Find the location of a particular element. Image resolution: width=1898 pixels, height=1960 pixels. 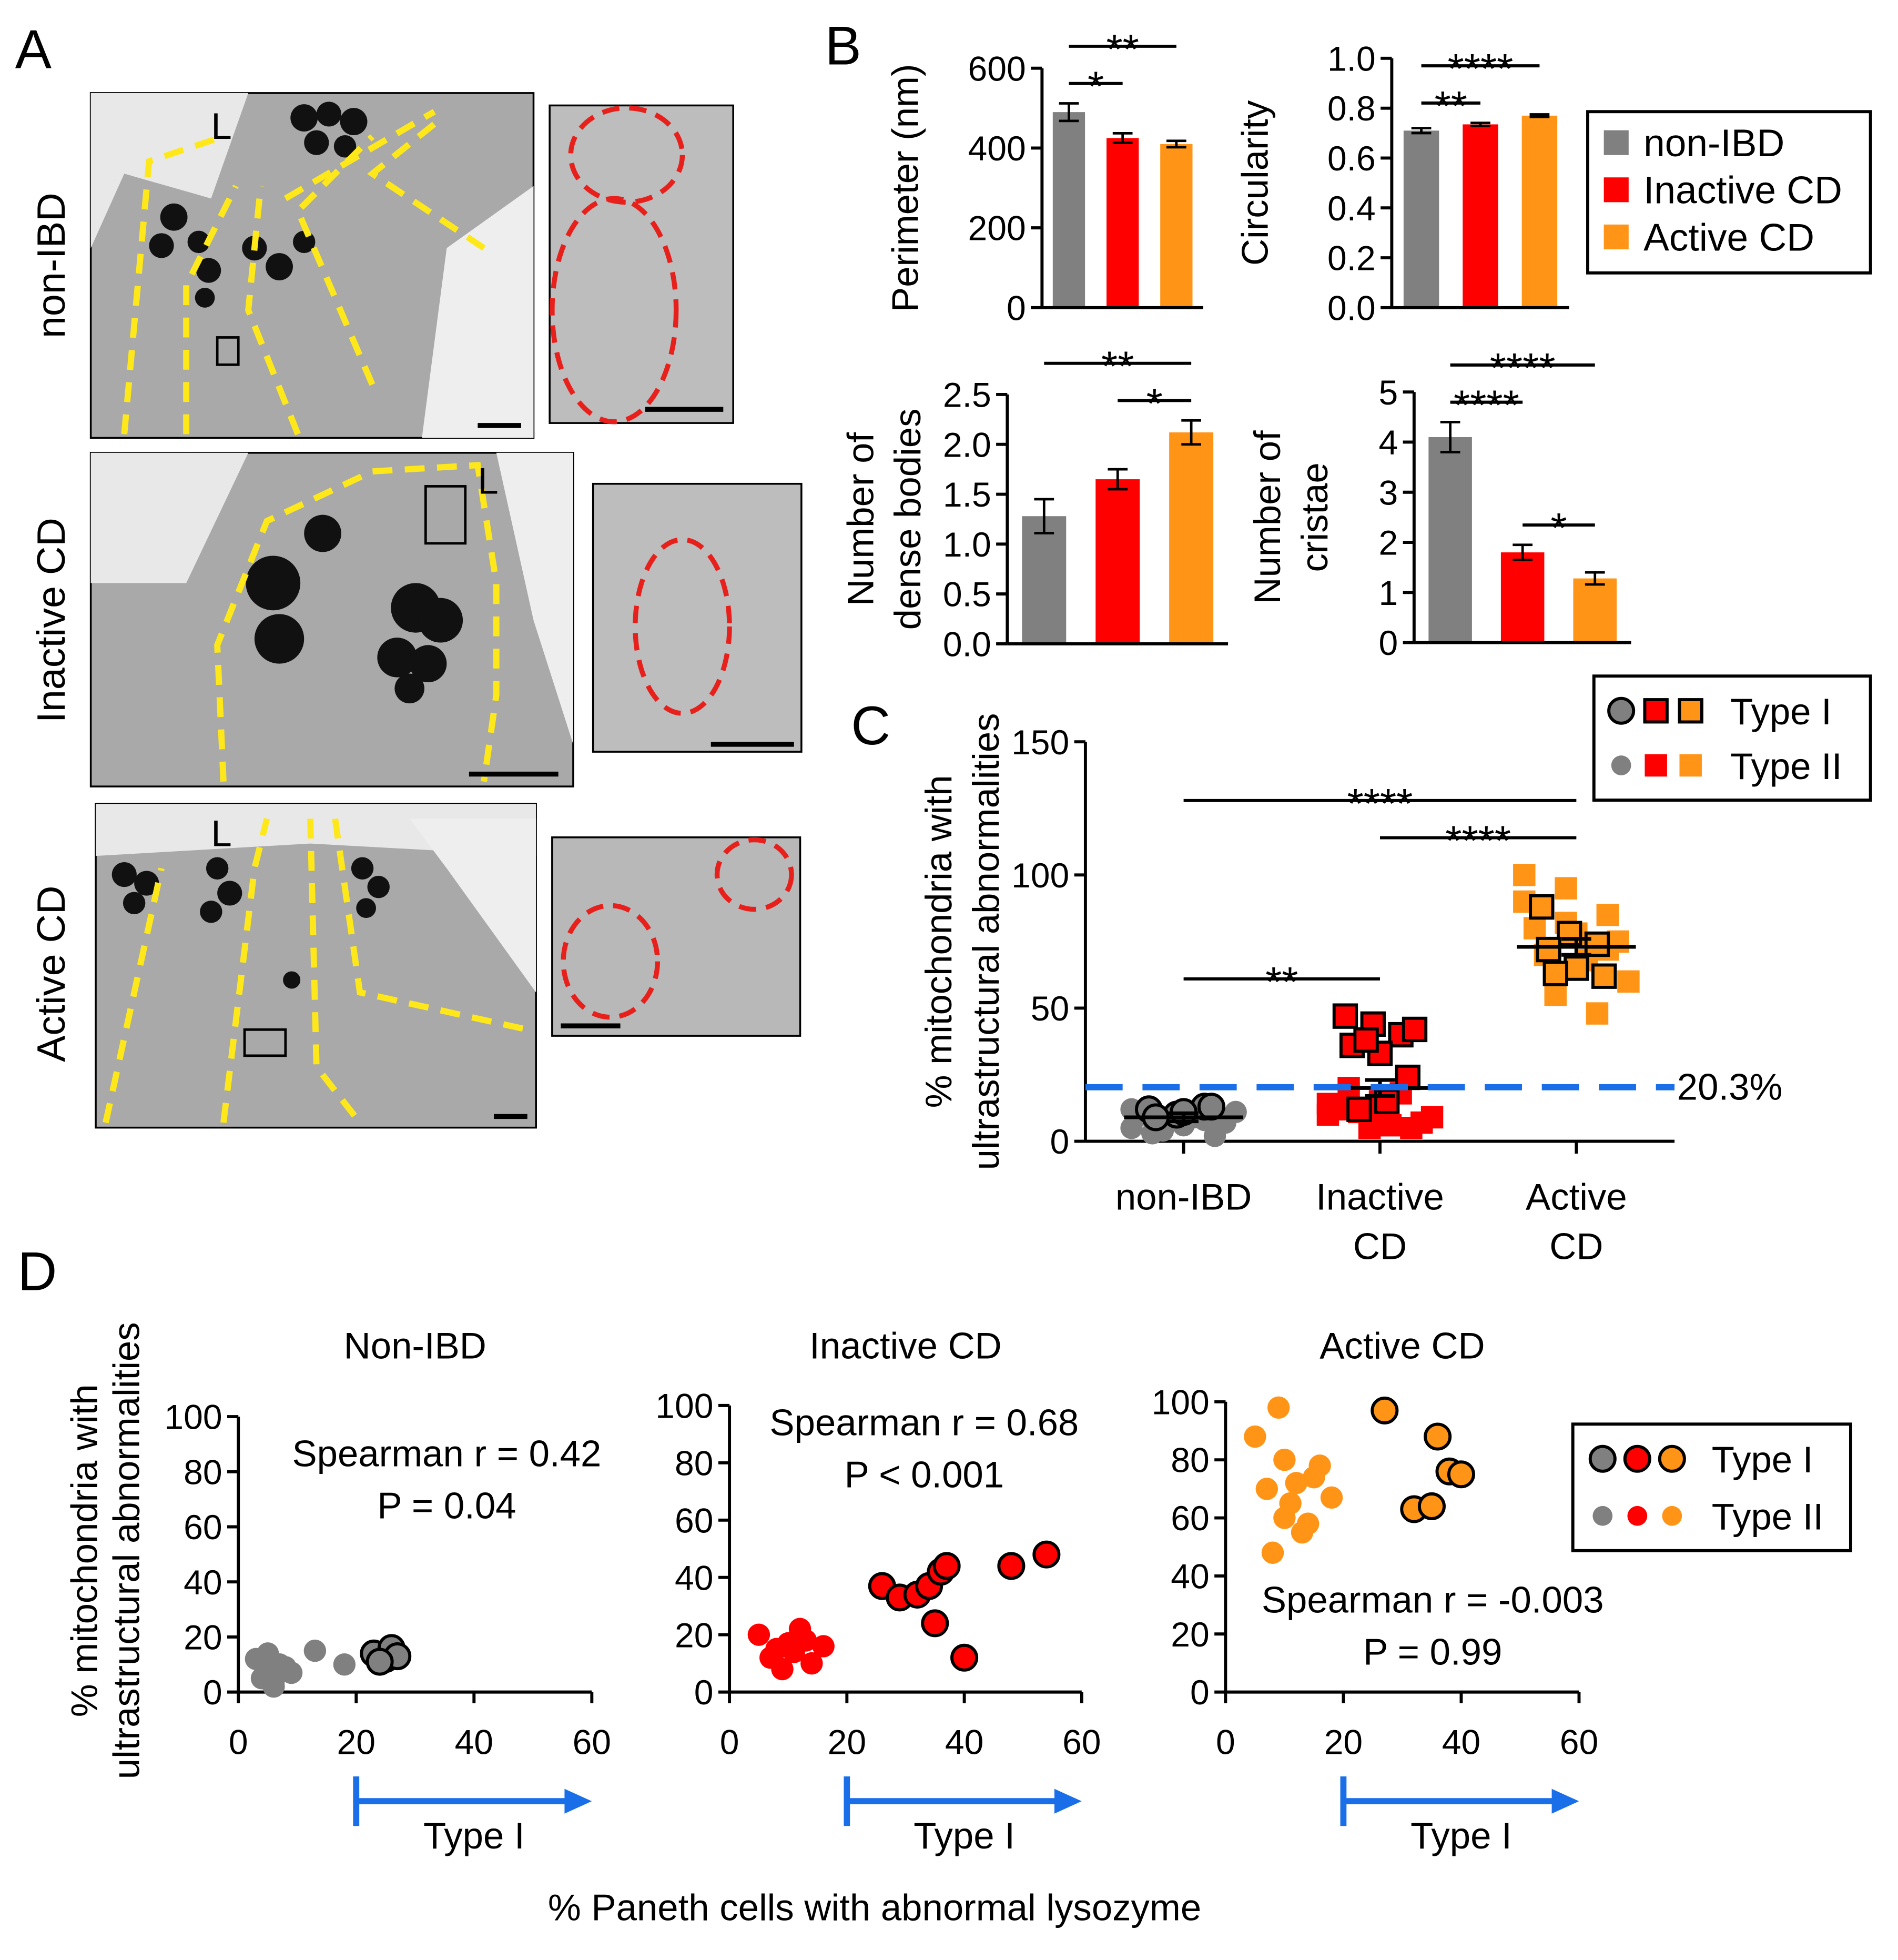

stat-label: P = 0.99 is located at coordinates (1433, 1652).